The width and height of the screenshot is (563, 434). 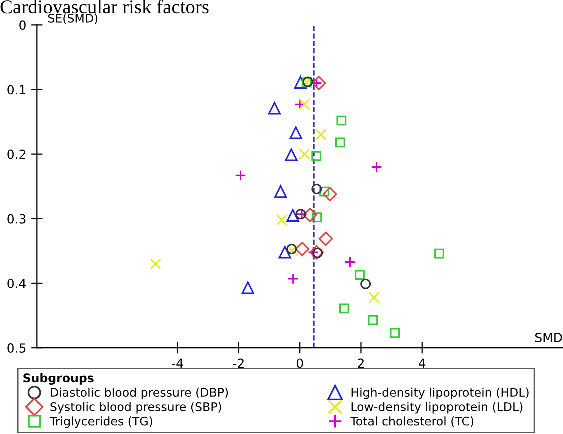 What do you see at coordinates (139, 394) in the screenshot?
I see `legend-label: Diastolic blood pressure (DBP)` at bounding box center [139, 394].